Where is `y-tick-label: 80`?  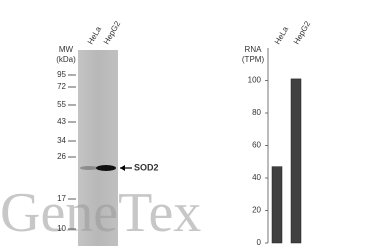 y-tick-label: 80 is located at coordinates (256, 112).